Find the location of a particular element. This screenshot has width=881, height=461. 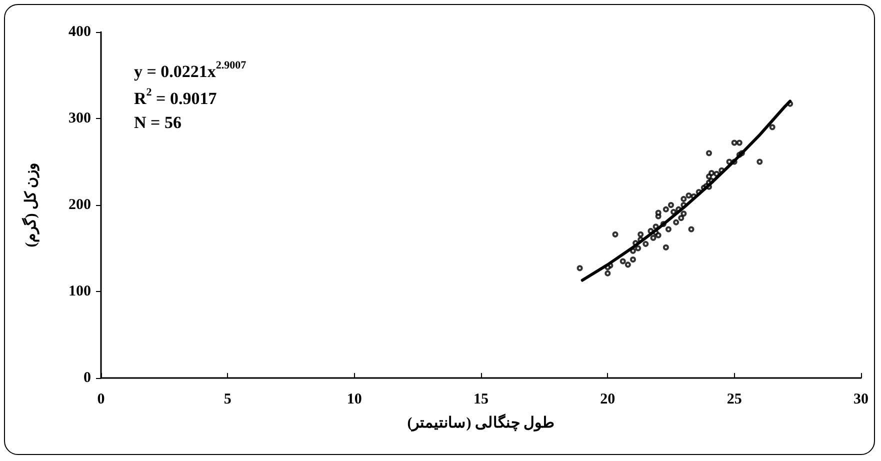

y-tick-label: 100 is located at coordinates (79, 292).